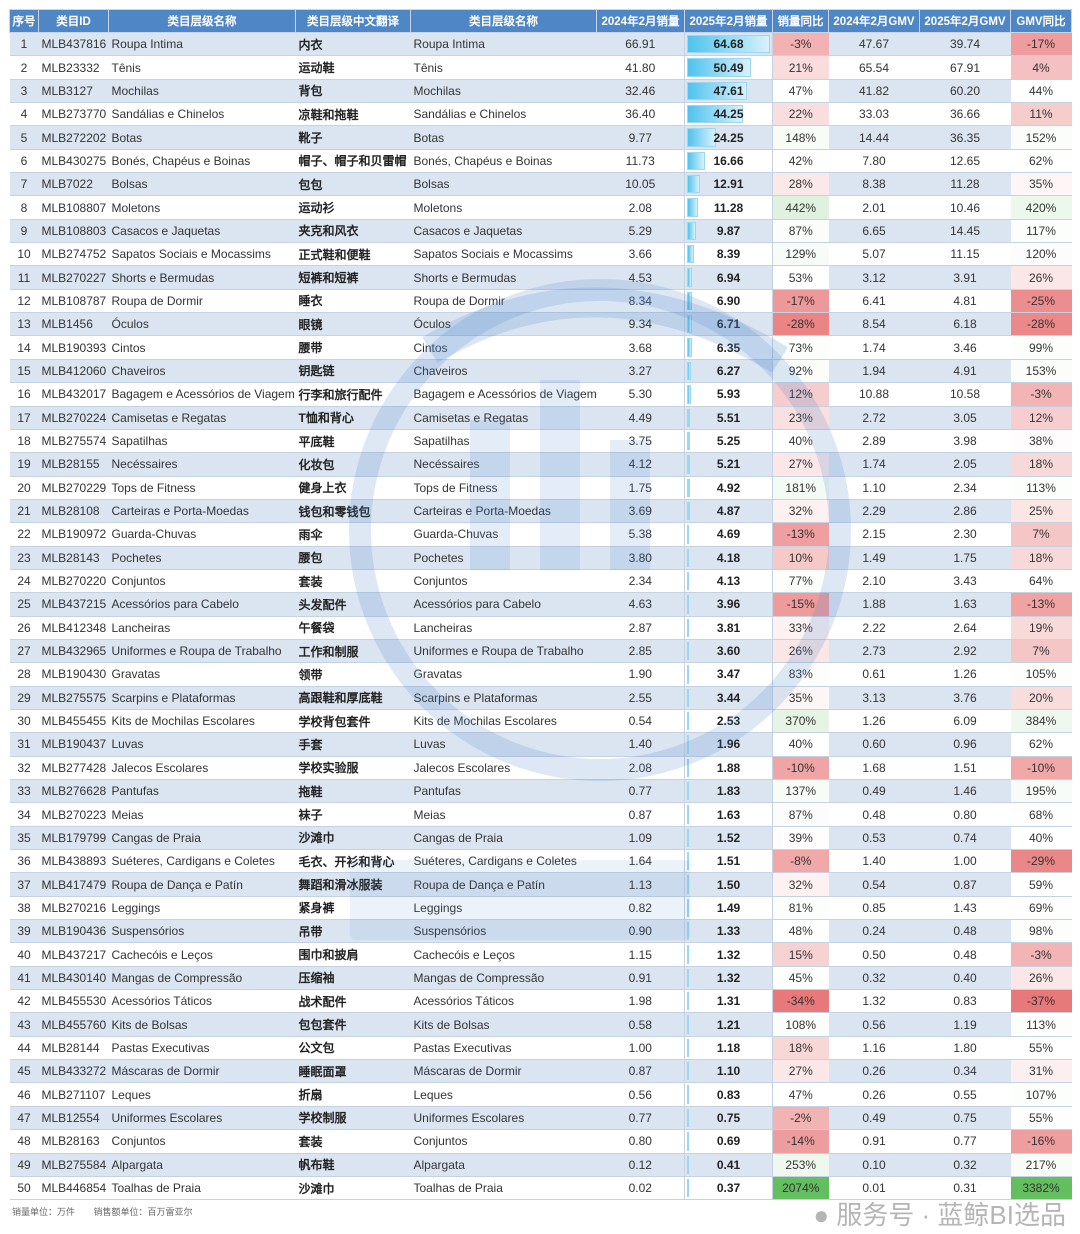 Image resolution: width=1080 pixels, height=1234 pixels. I want to click on header-category-chinese: 类目层级中文翻译, so click(353, 21).